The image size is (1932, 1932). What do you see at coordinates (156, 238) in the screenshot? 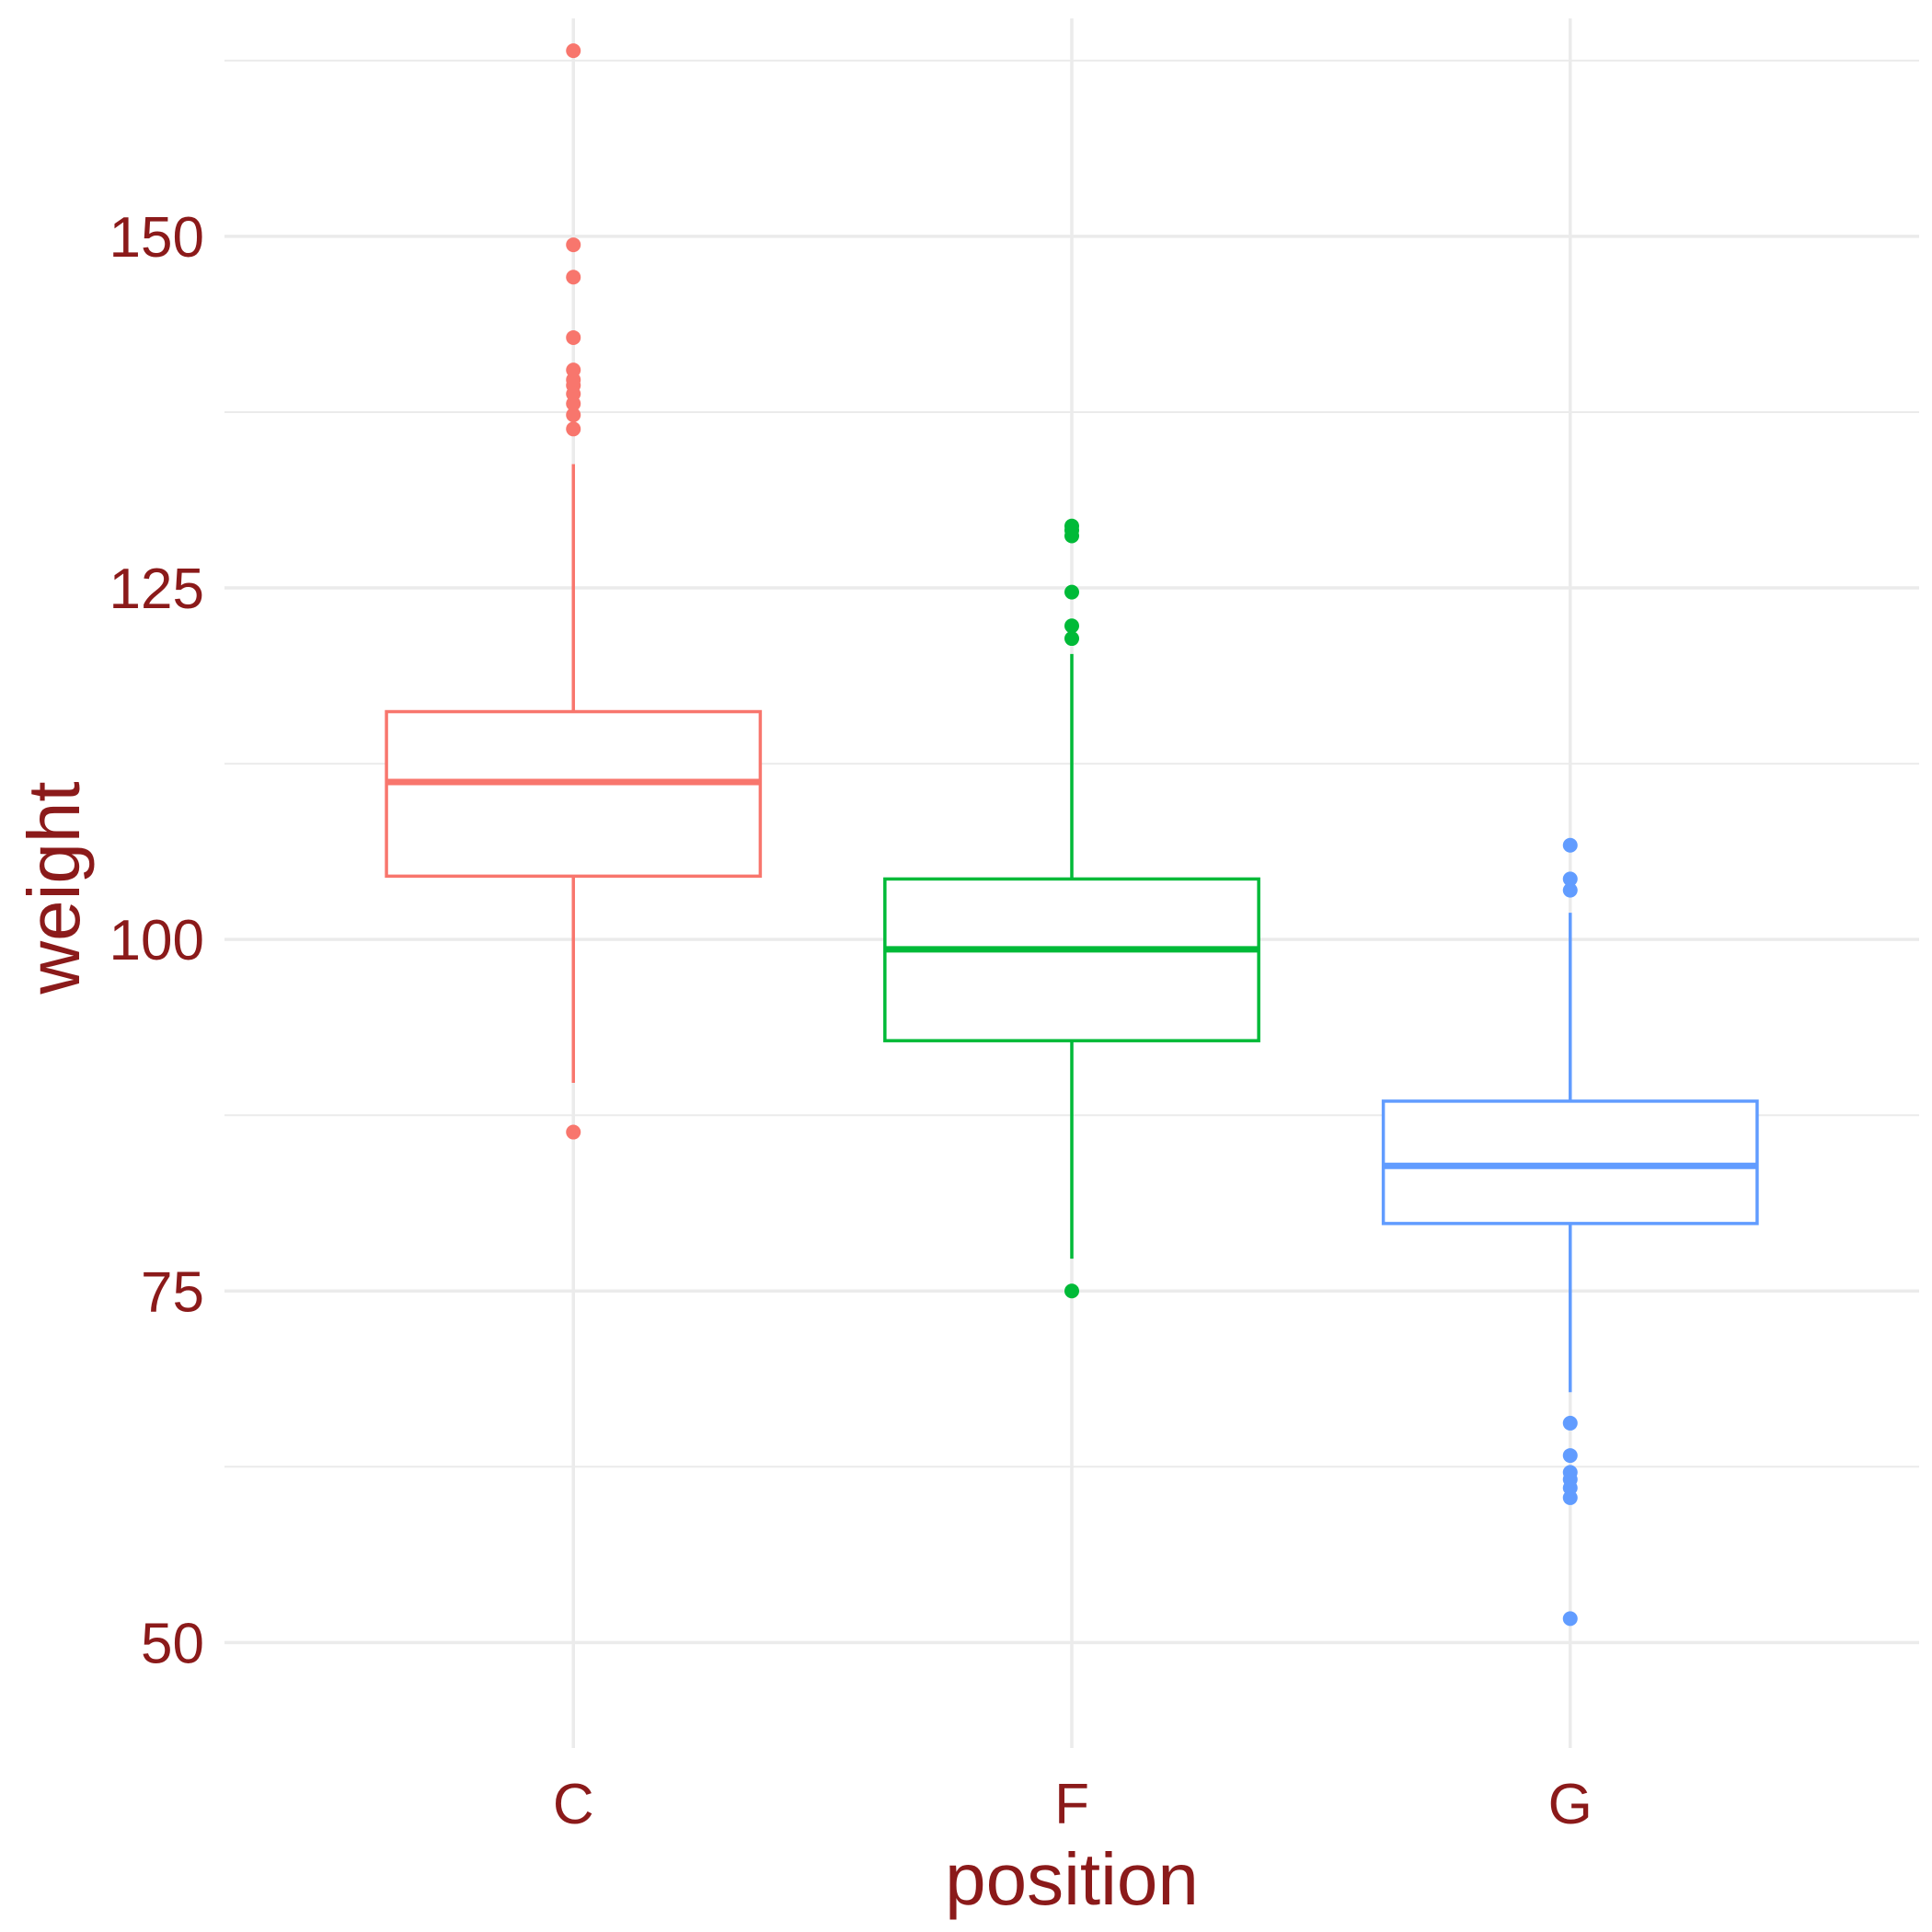
I see `y-tick-label: 150` at bounding box center [156, 238].